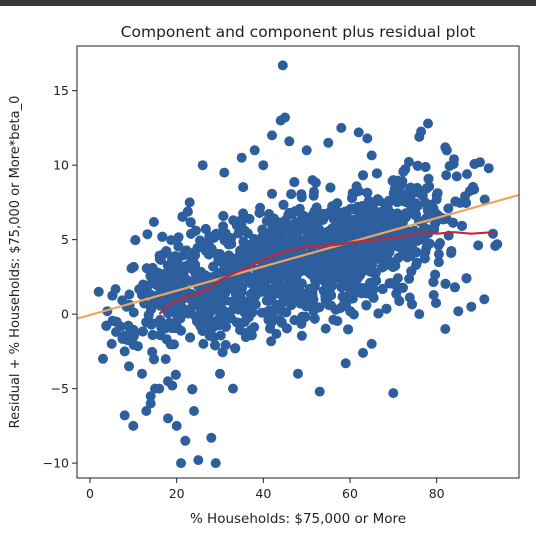 This screenshot has width=536, height=536. What do you see at coordinates (65, 314) in the screenshot?
I see `y-tick-label: 0` at bounding box center [65, 314].